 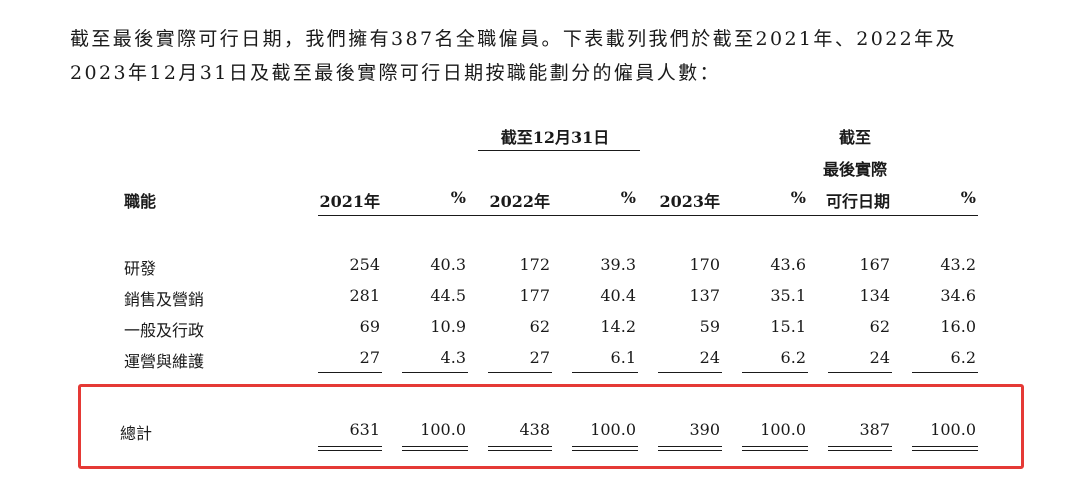 What do you see at coordinates (854, 137) in the screenshot?
I see `latest-header-line1: 截至` at bounding box center [854, 137].